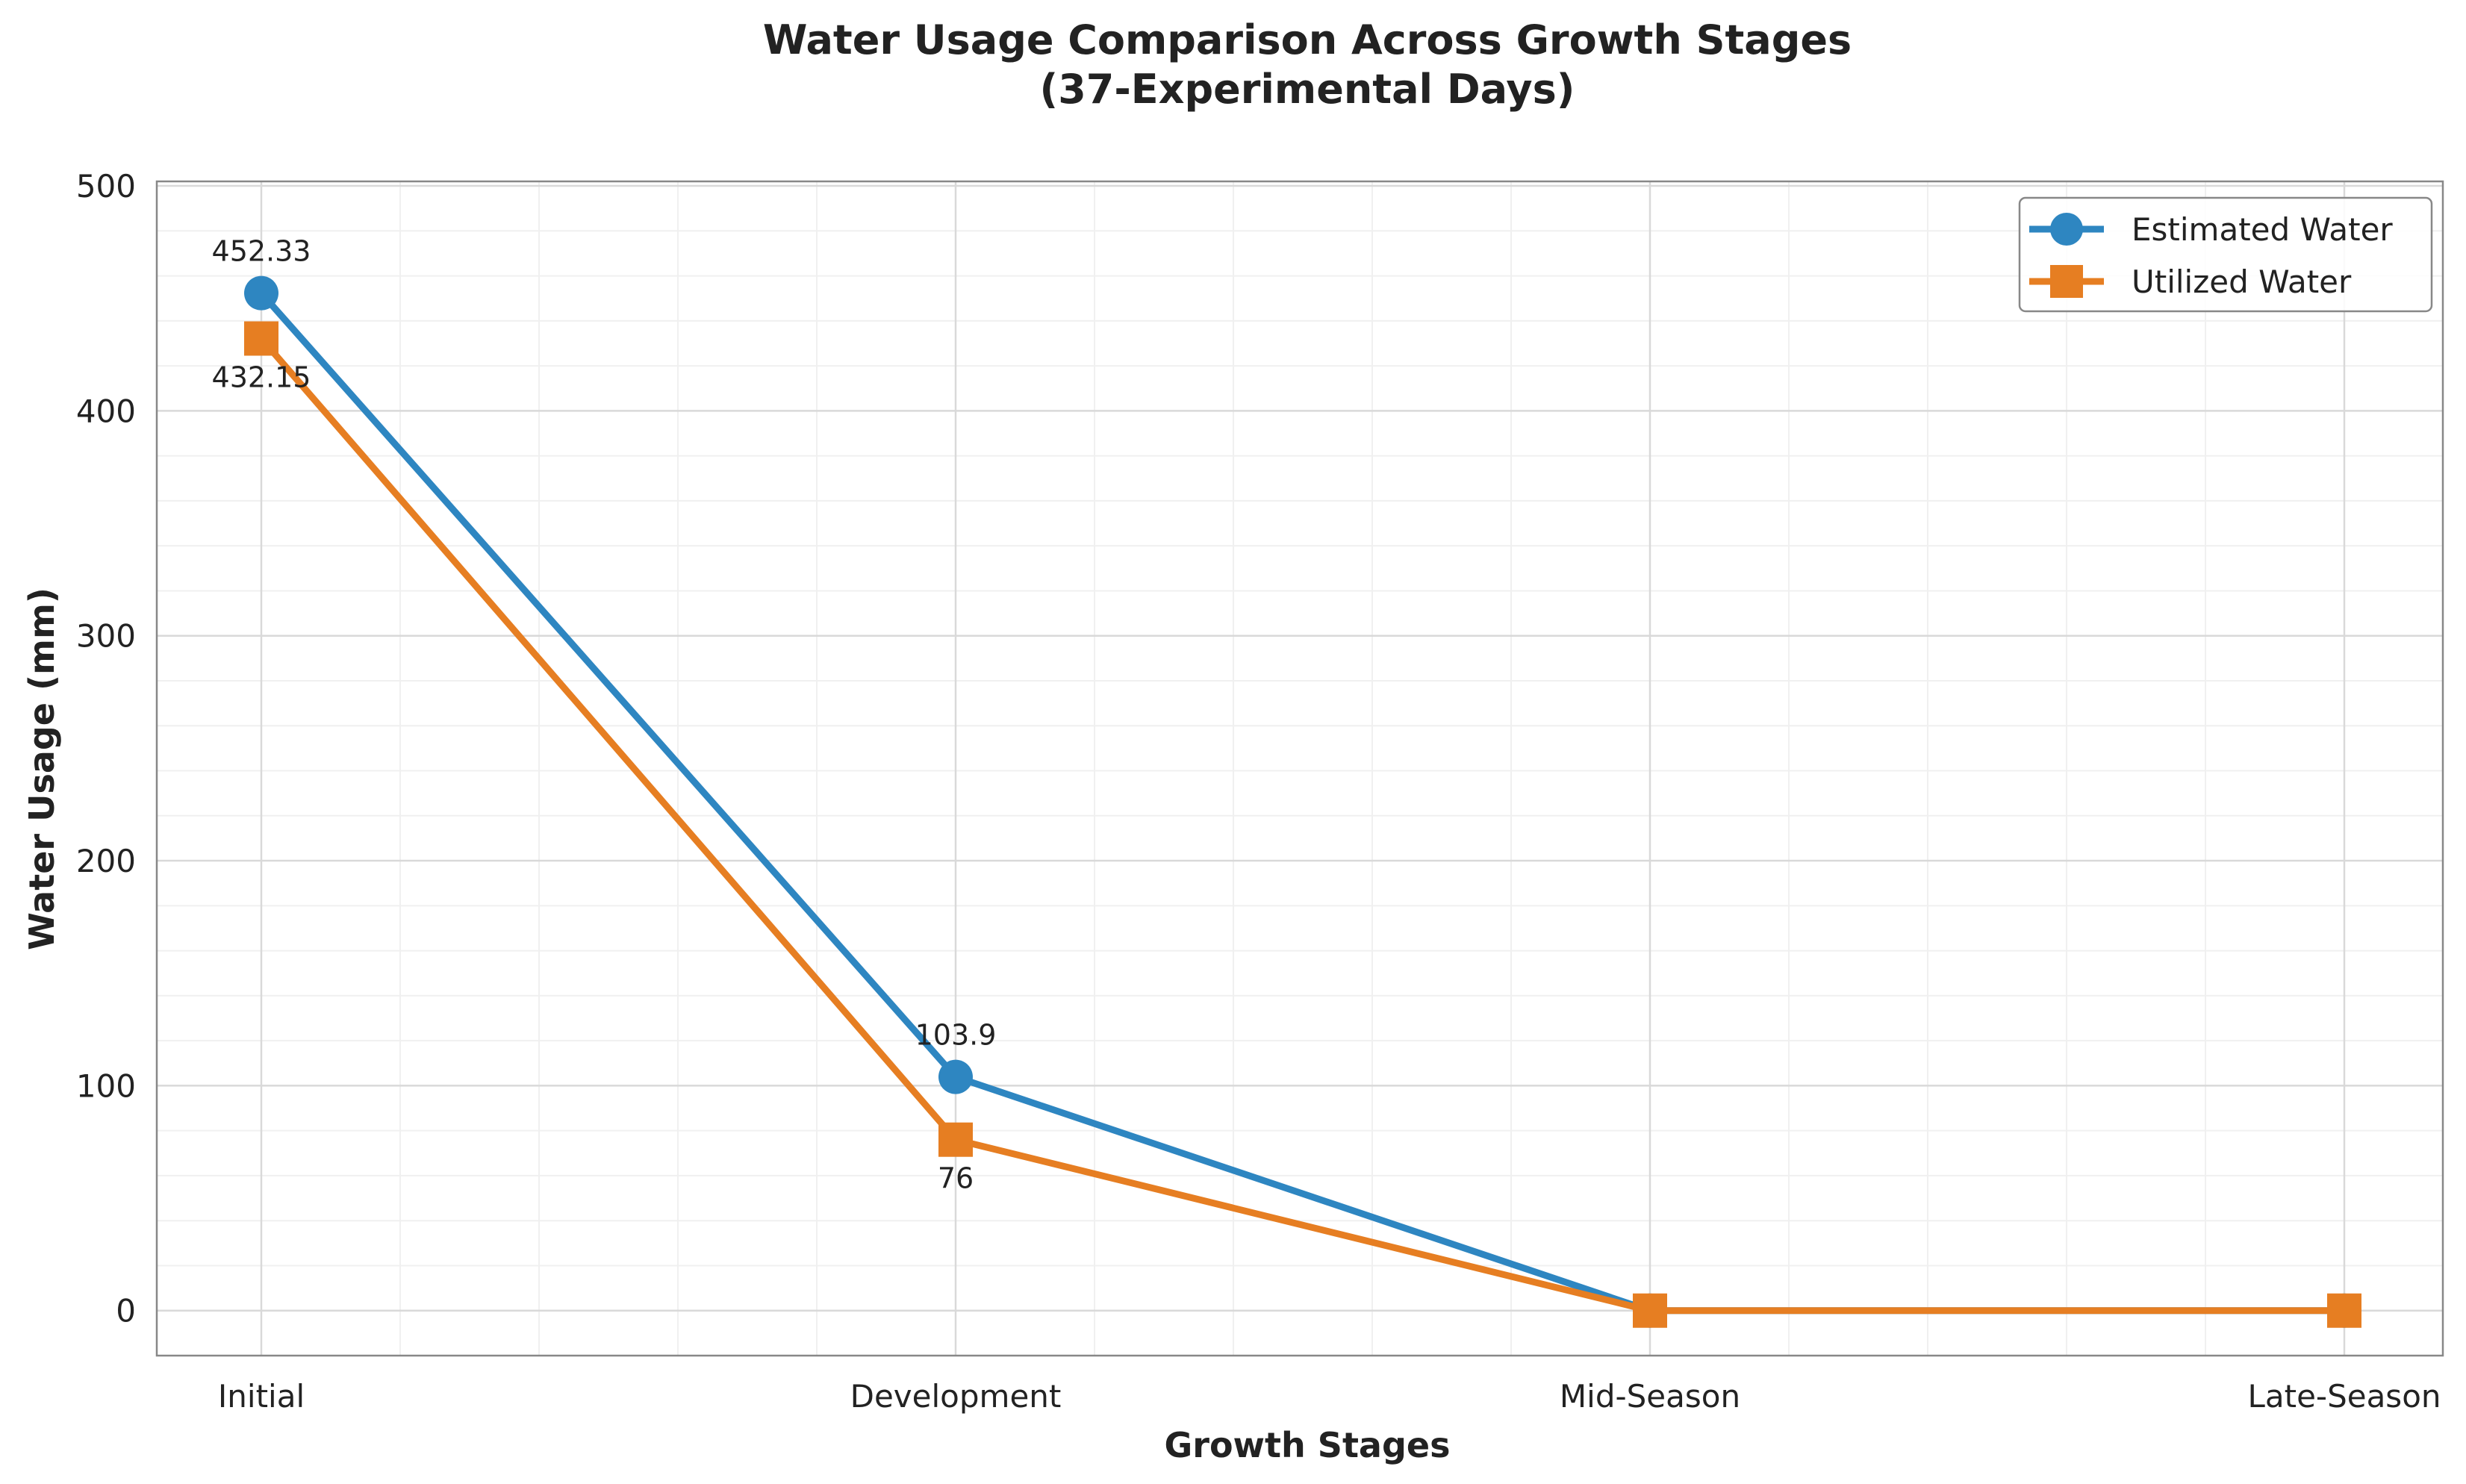 The image size is (2466, 1484). I want to click on x-tick-label: Initial, so click(261, 1396).